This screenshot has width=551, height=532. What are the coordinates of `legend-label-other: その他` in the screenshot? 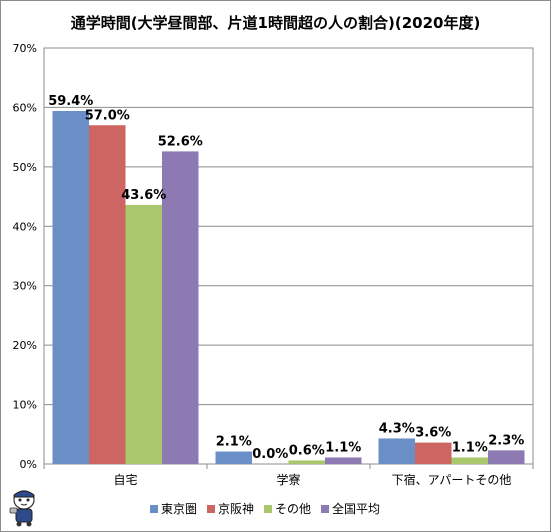 It's located at (293, 509).